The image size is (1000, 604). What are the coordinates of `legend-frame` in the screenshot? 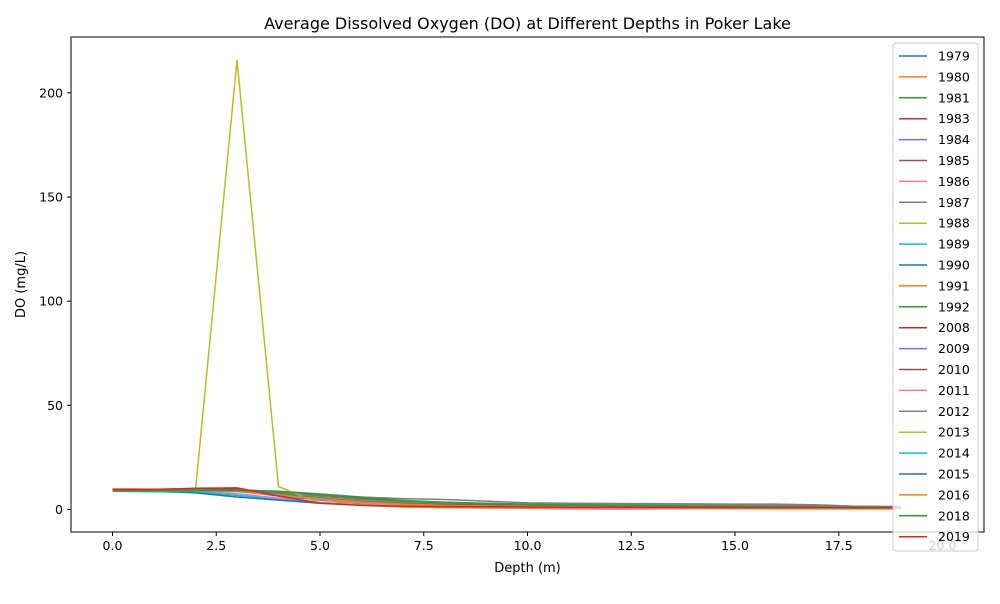 It's located at (935, 297).